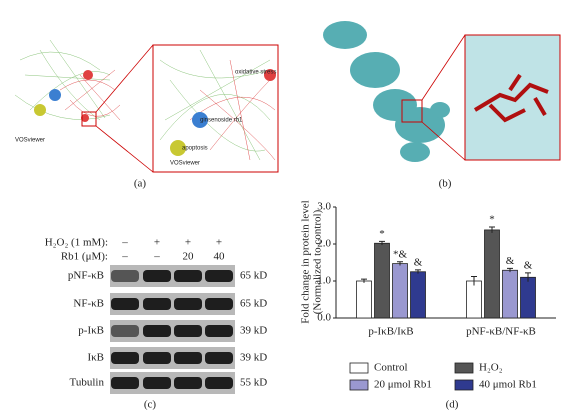 This screenshot has width=565, height=415. I want to click on ligand, so click(511, 98).